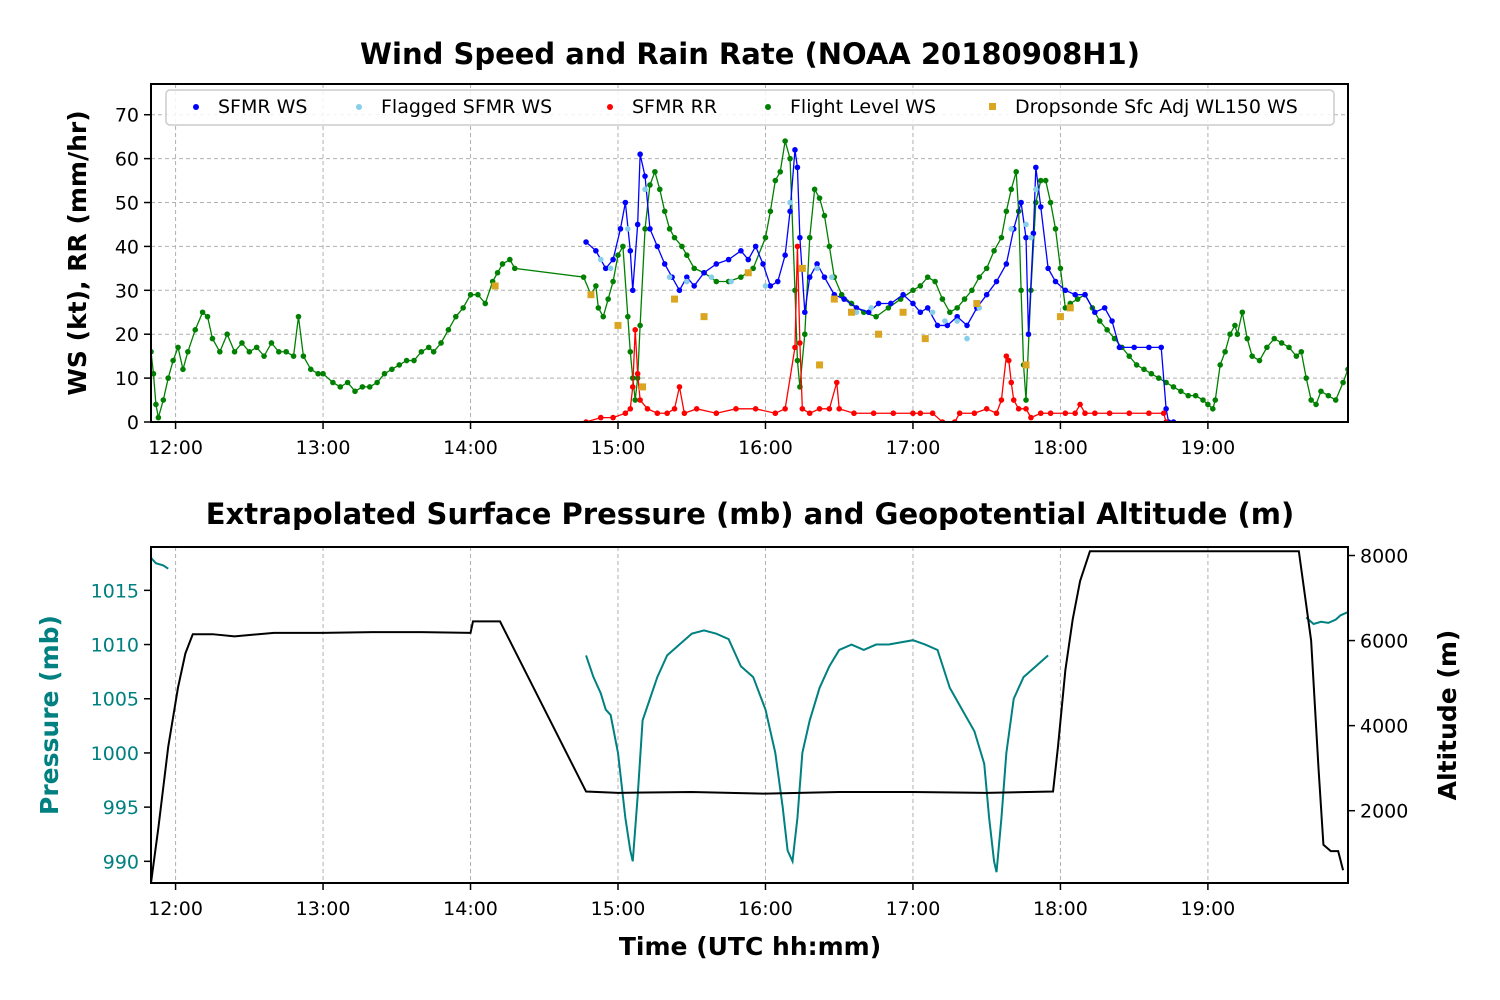 This screenshot has width=1500, height=1000. Describe the element at coordinates (1384, 642) in the screenshot. I see `bottom-chart-y2-tick-label: 6000` at that location.